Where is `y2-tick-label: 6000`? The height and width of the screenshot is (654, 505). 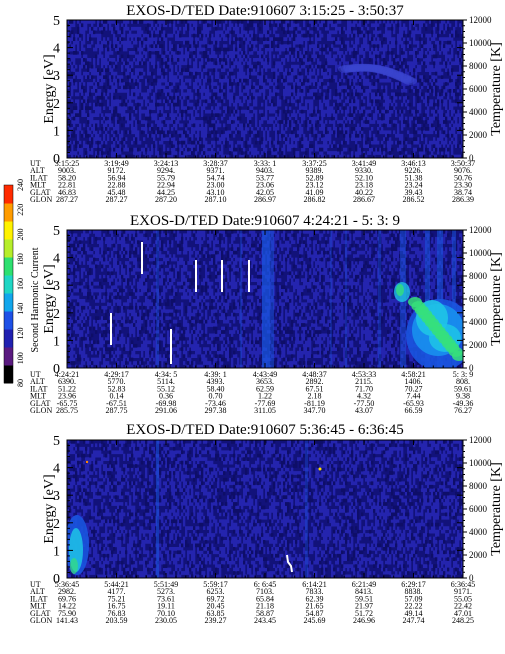
y2-tick-label: 6000 is located at coordinates (478, 299).